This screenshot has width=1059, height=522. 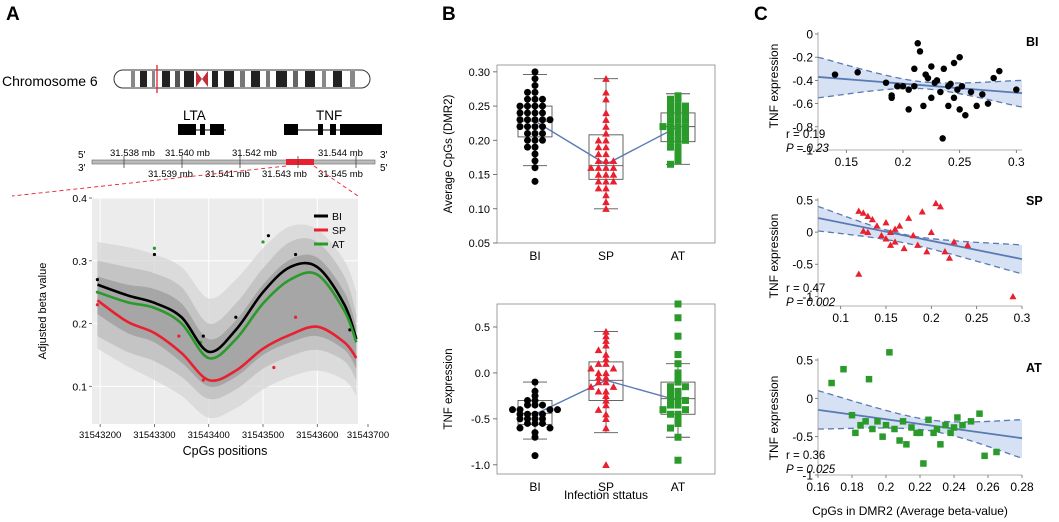 I want to click on c2-ci-lower, so click(x=920, y=252).